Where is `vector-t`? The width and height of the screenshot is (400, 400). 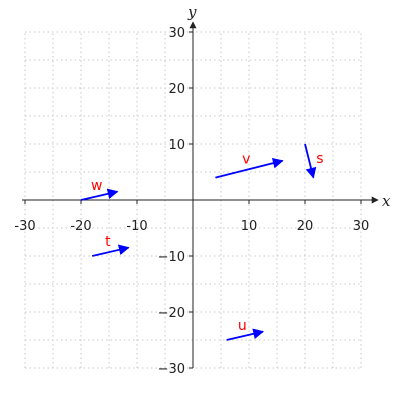 vector-t is located at coordinates (110, 250).